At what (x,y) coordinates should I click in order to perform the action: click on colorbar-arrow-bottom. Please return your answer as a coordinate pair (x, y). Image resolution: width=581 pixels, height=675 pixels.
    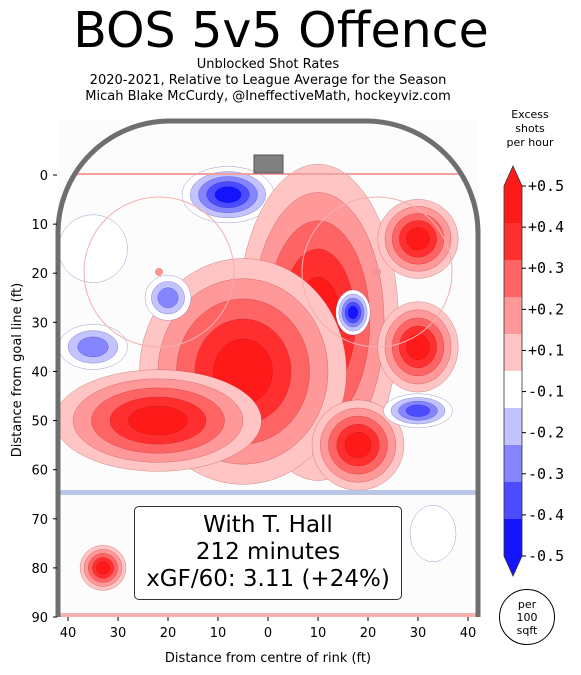
    Looking at the image, I should click on (513, 566).